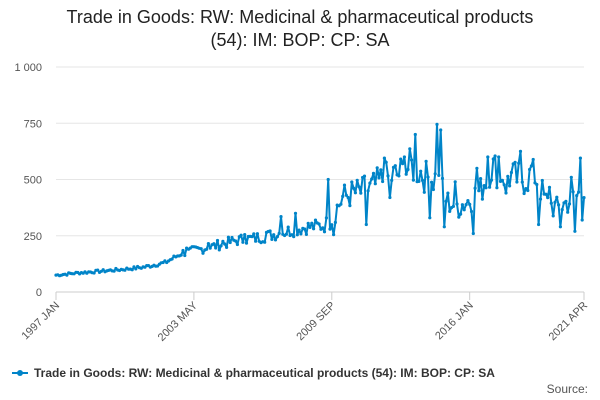 The image size is (600, 400). I want to click on y-tick-label: 1 000, so click(28, 68).